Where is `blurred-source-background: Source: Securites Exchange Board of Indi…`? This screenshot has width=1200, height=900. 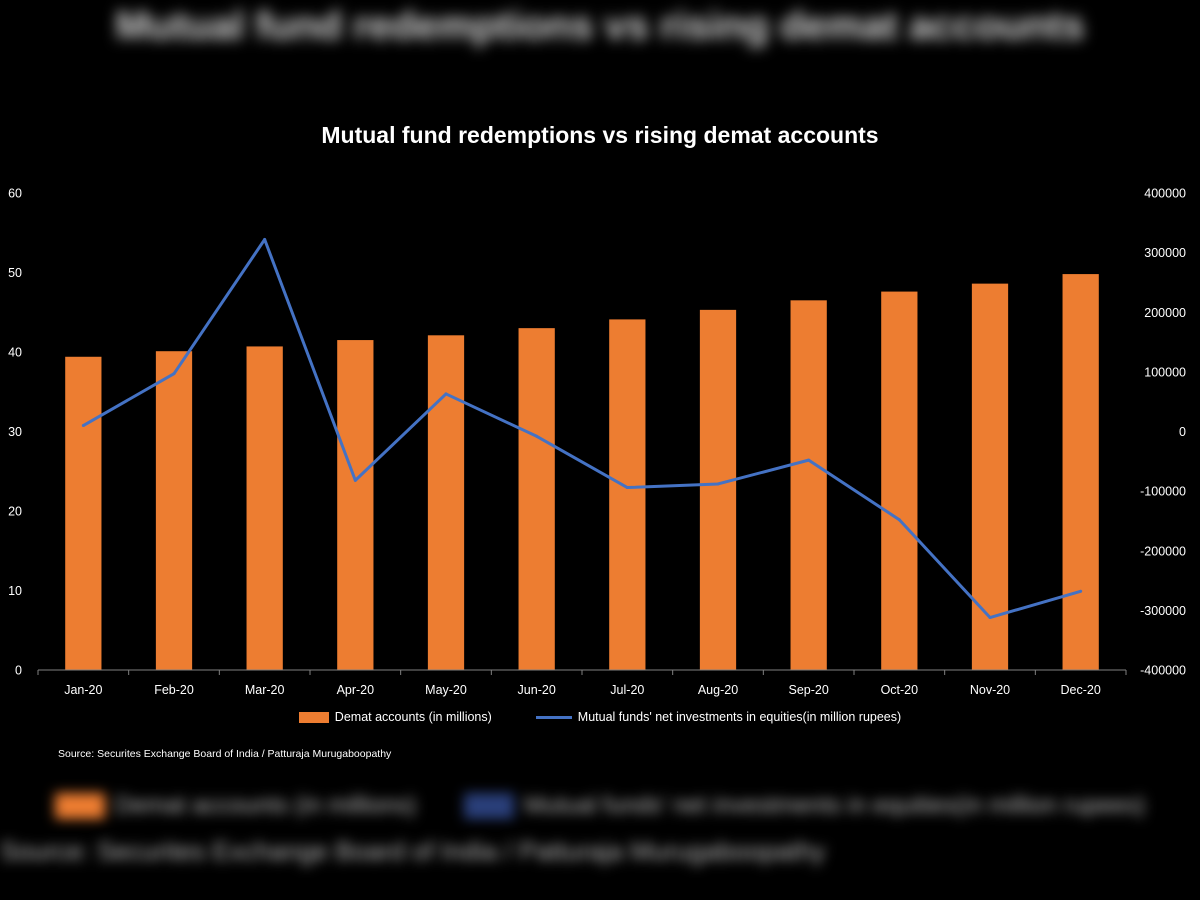 blurred-source-background: Source: Securites Exchange Board of Indi… is located at coordinates (413, 851).